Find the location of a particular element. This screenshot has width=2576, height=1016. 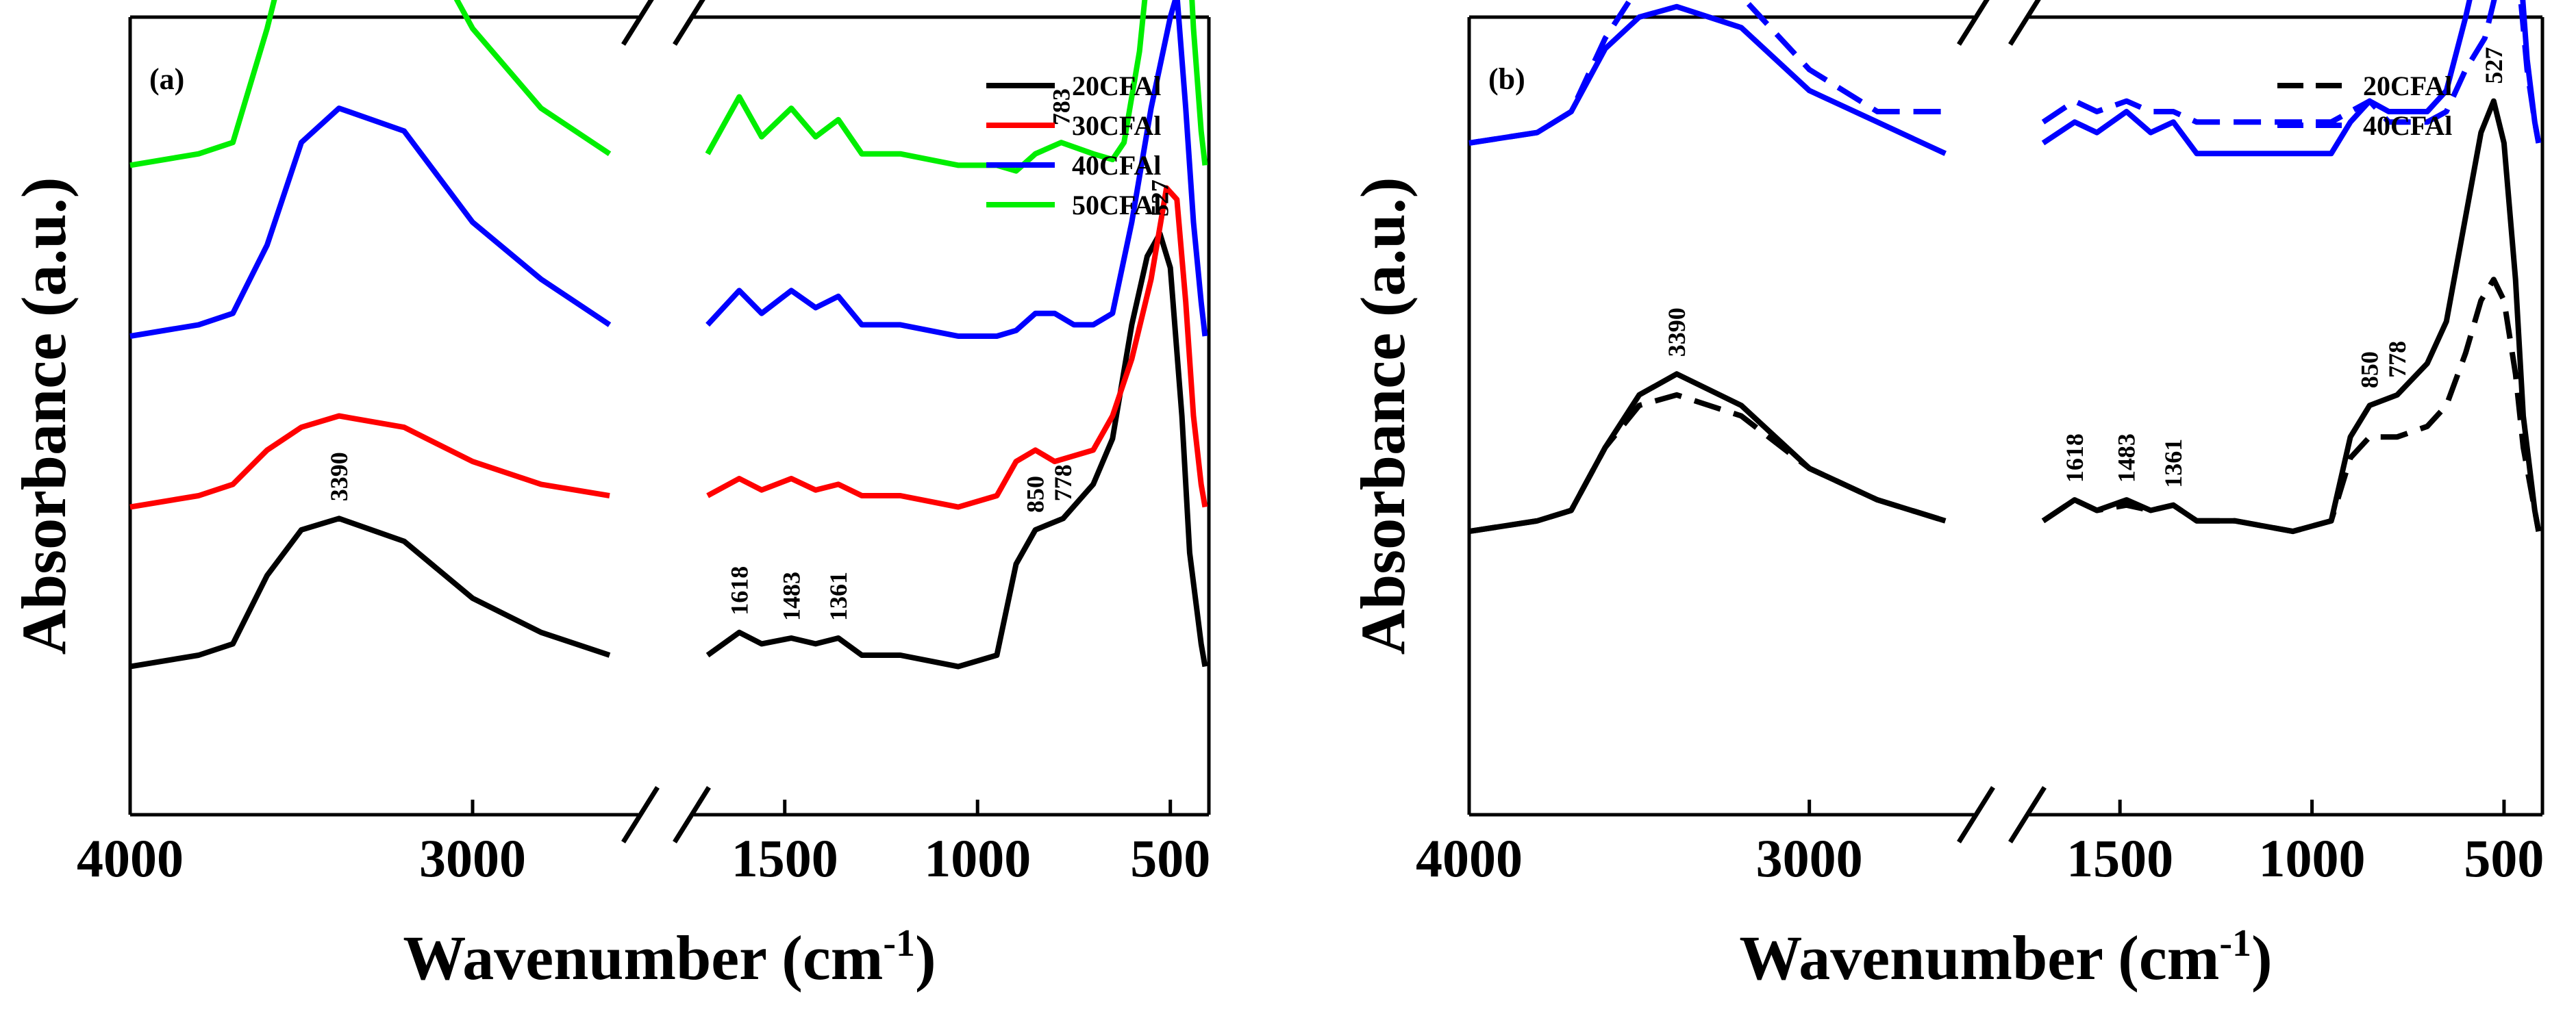

panel-label: (a) is located at coordinates (166, 79).